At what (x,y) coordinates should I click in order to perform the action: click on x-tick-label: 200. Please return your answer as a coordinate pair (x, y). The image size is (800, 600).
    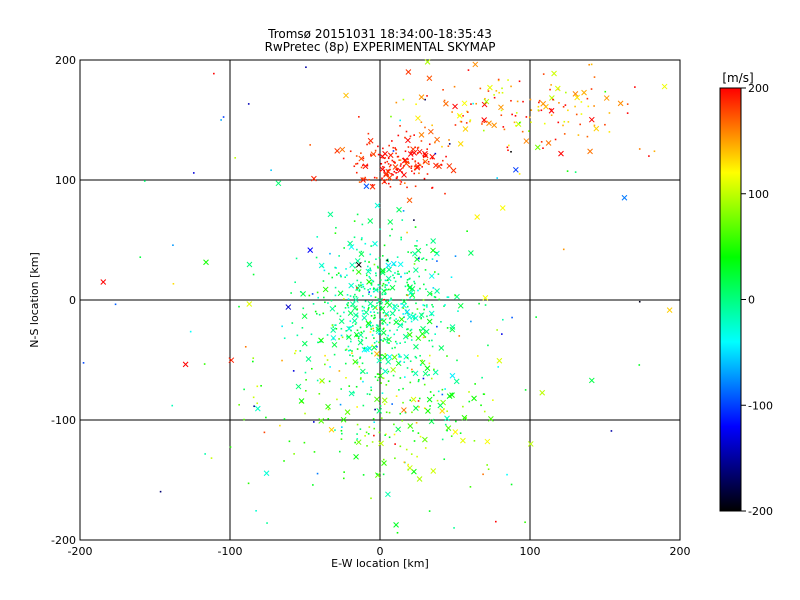
    Looking at the image, I should click on (680, 551).